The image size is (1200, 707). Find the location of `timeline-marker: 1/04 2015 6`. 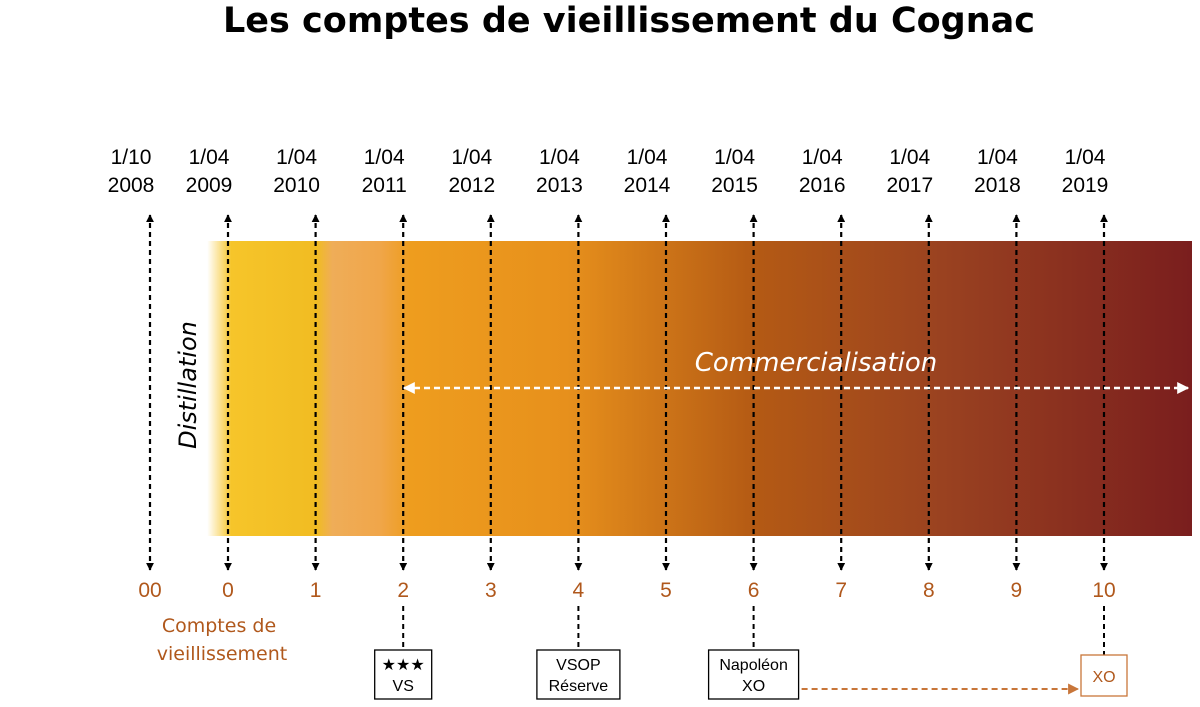

timeline-marker: 1/04 2015 6 is located at coordinates (735, 374).